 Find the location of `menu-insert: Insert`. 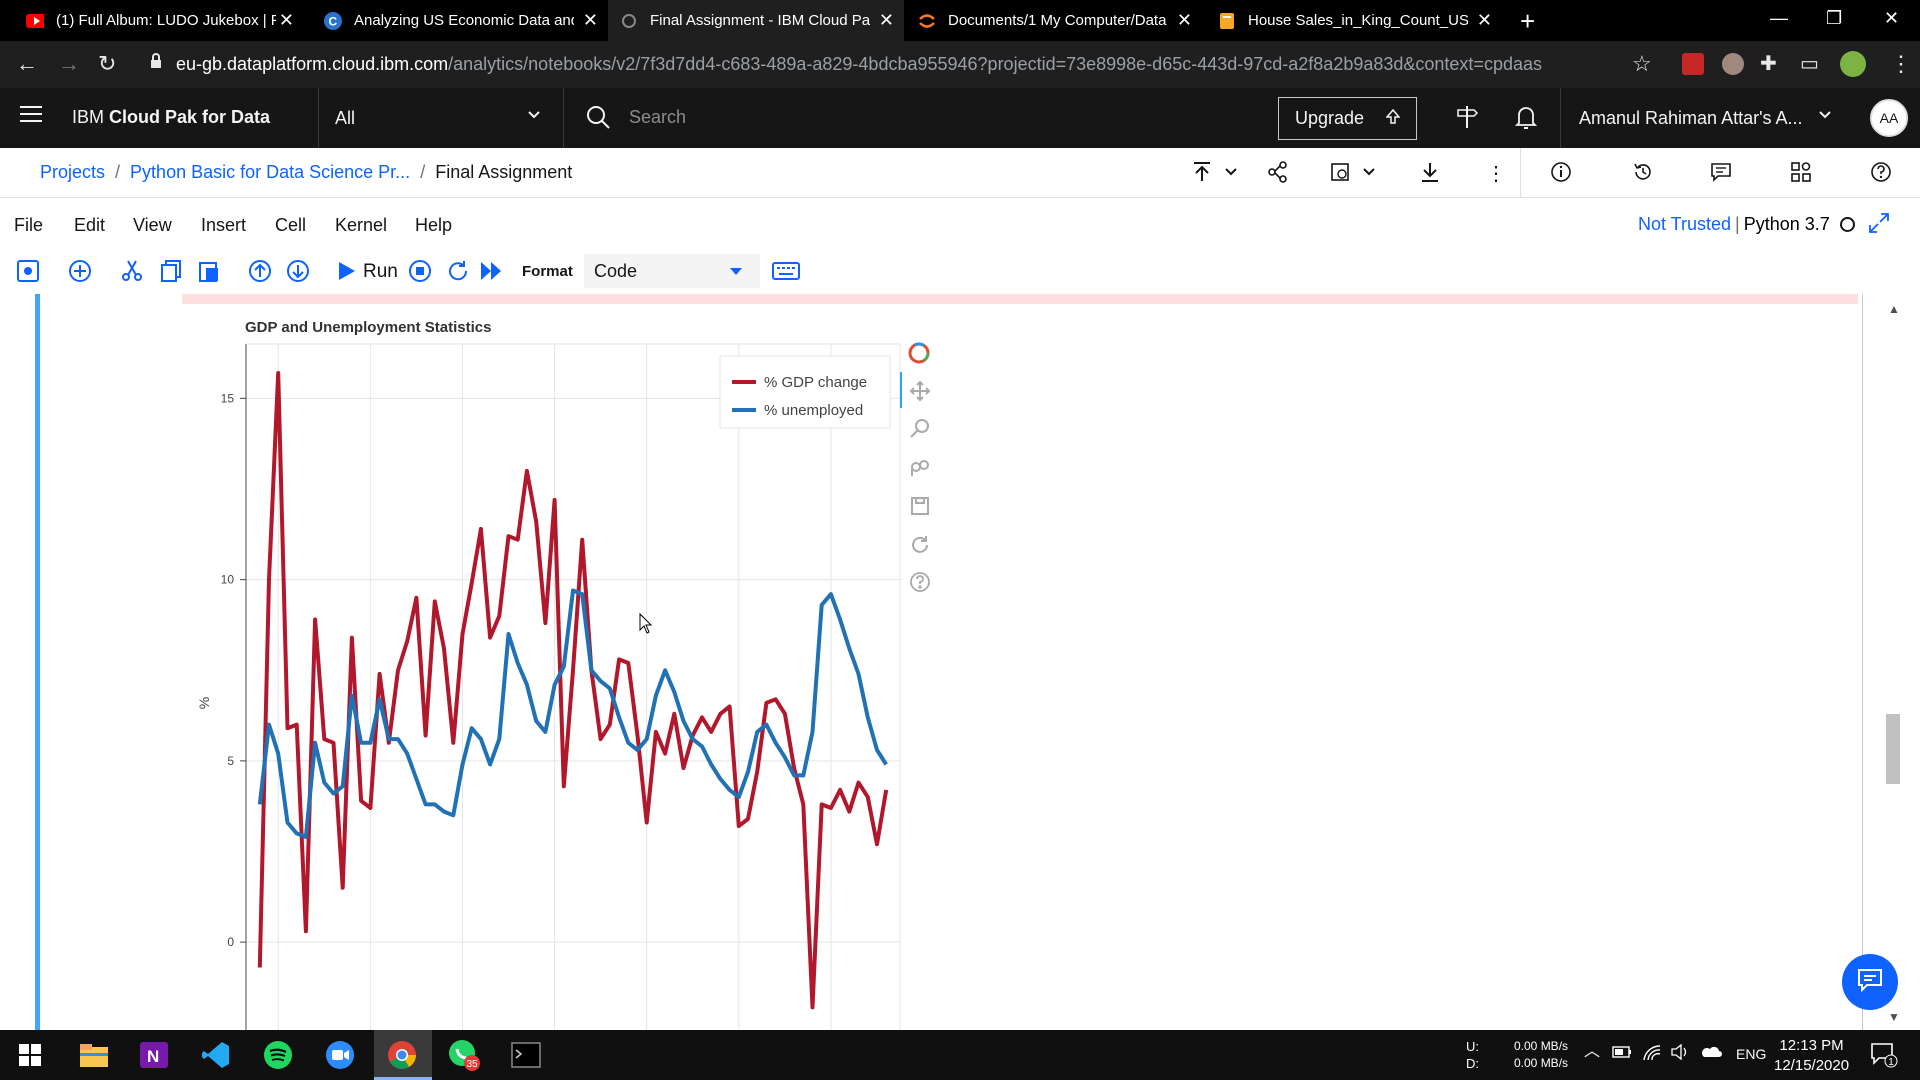

menu-insert: Insert is located at coordinates (224, 225).